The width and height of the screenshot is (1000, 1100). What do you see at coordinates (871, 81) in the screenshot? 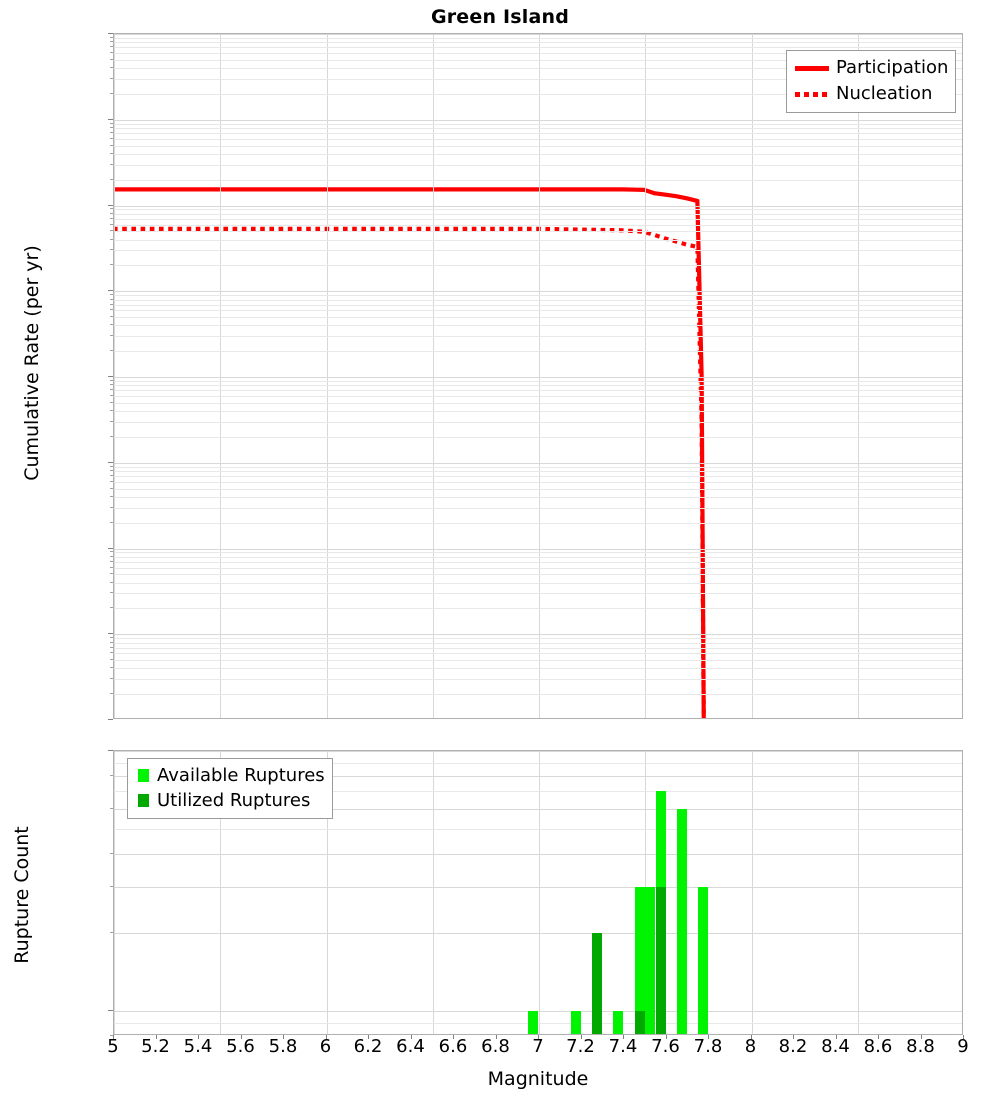
I see `top-panel-legend: Participation Nucleation` at bounding box center [871, 81].